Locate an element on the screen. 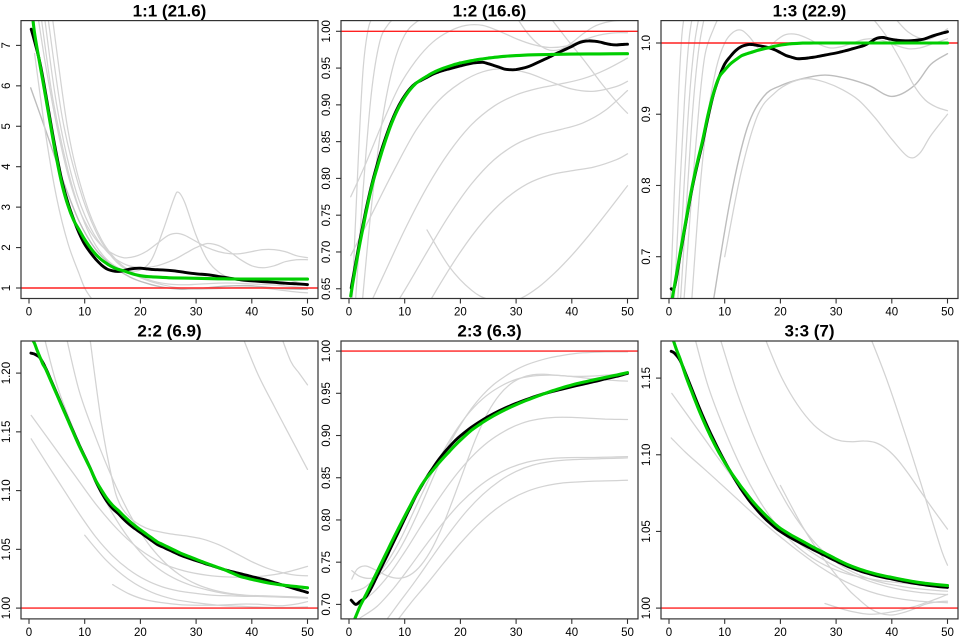 The height and width of the screenshot is (640, 960). svg-text: 1 is located at coordinates (7, 288).